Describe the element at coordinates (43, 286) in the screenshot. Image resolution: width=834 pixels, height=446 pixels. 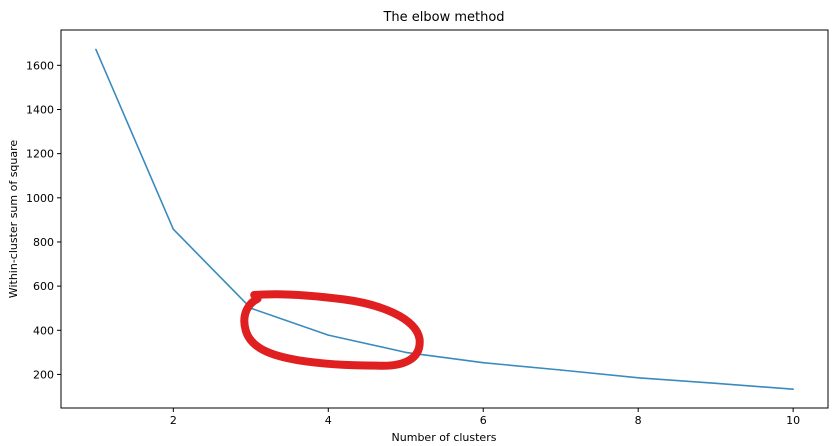
I see `y-tick-label: 600` at that location.